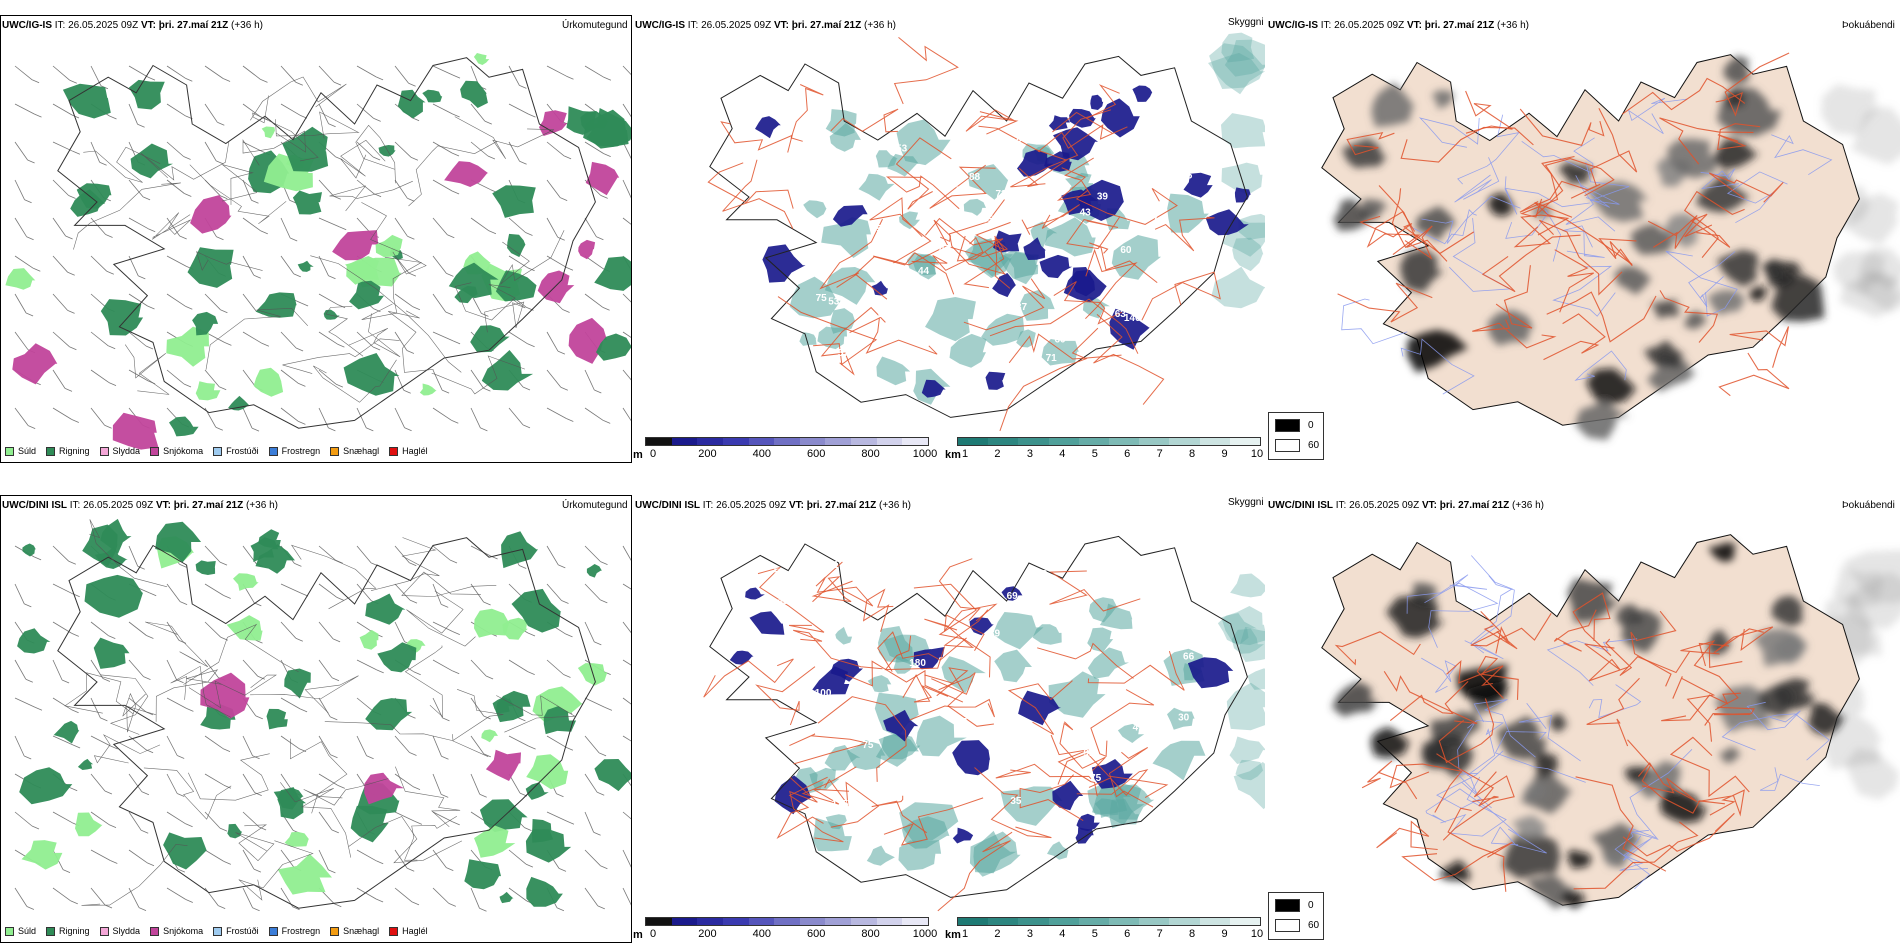  I want to click on init-time: 26.05.2025 09Z, so click(118, 505).